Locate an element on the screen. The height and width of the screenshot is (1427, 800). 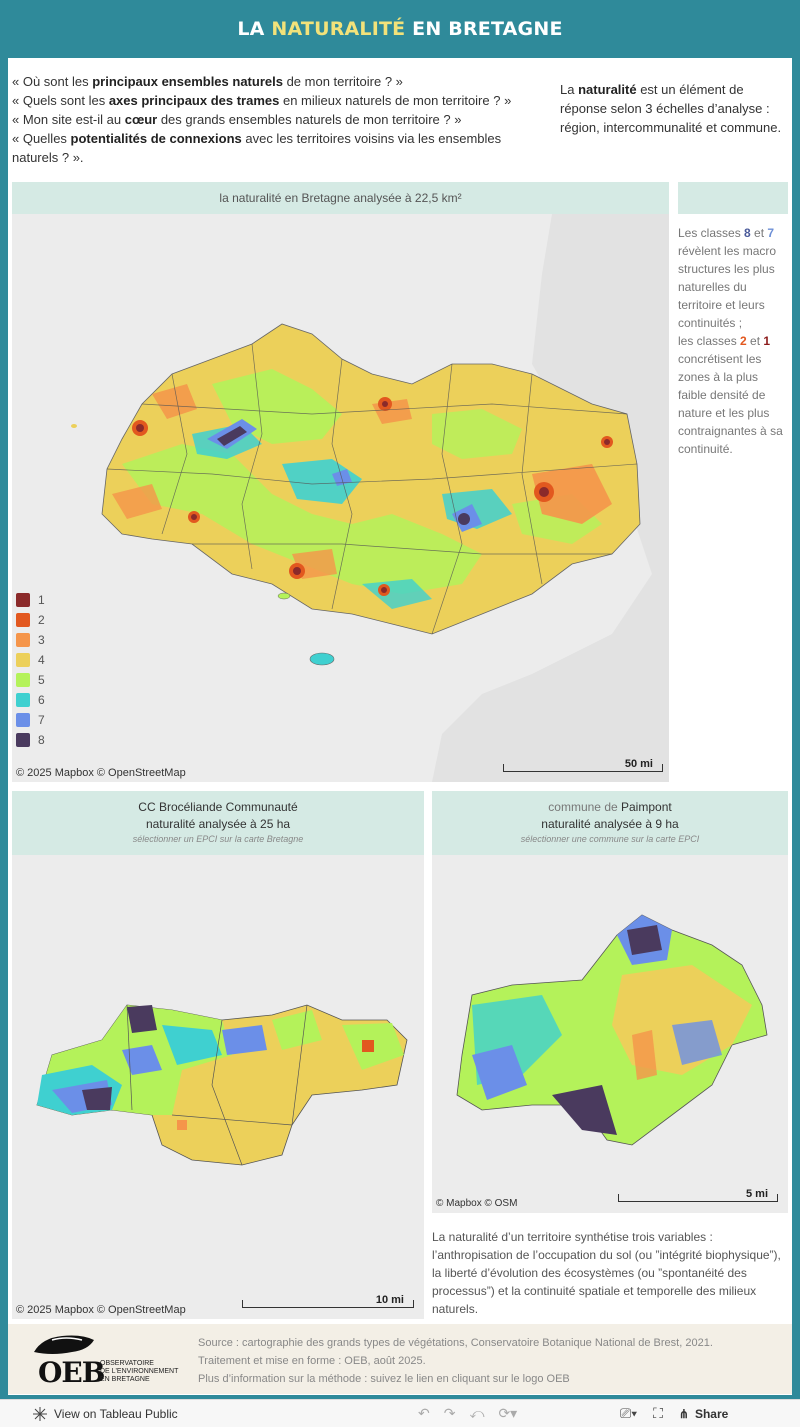
legend-item-2: 2 is located at coordinates (30, 620).